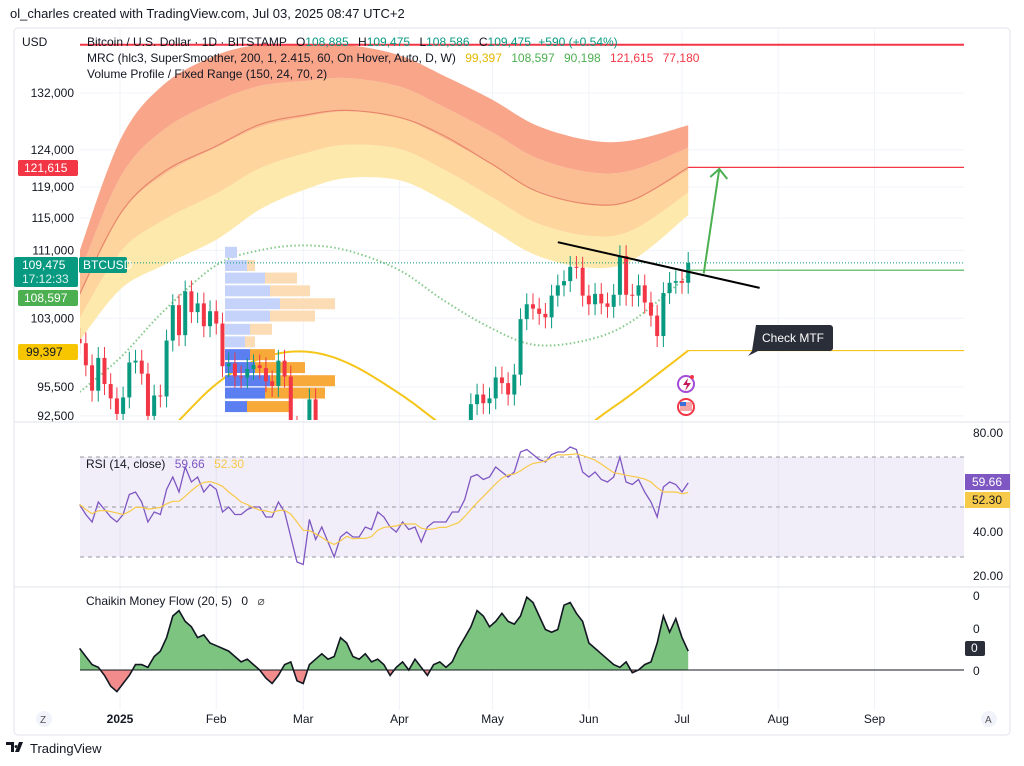 The height and width of the screenshot is (766, 1024). What do you see at coordinates (987, 500) in the screenshot?
I see `rsi-ma-badge: 52.30` at bounding box center [987, 500].